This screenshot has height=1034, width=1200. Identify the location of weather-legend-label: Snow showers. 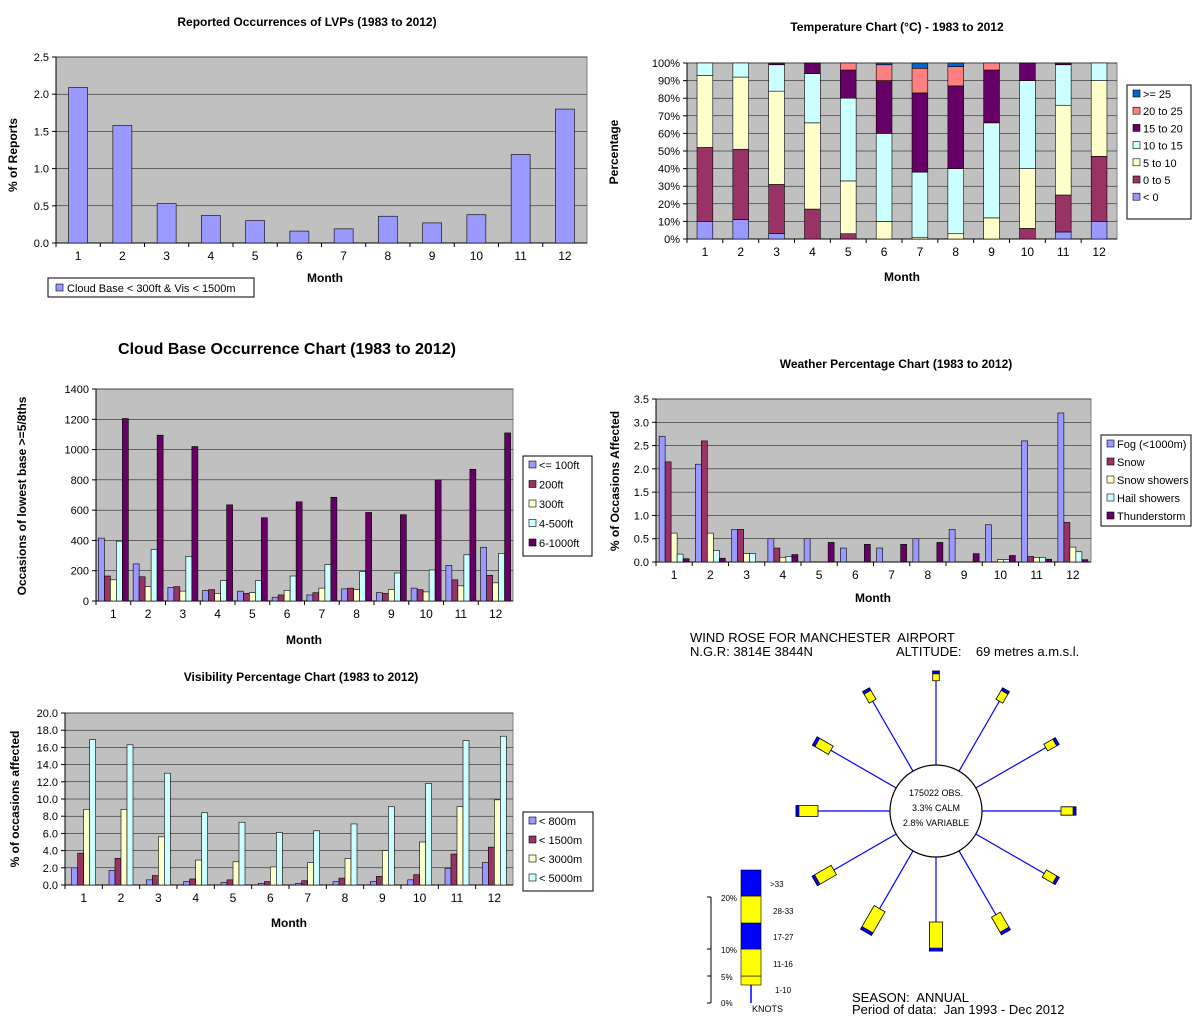
(1153, 481).